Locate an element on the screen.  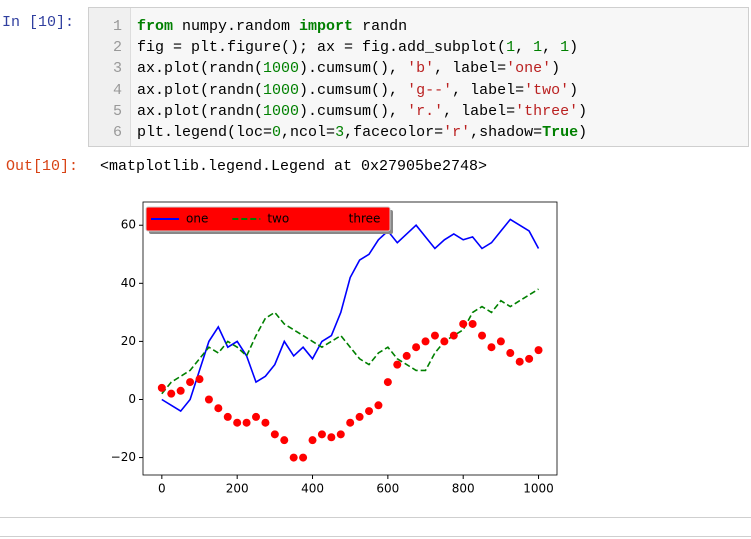
legend-marker is located at coordinates (327, 219).